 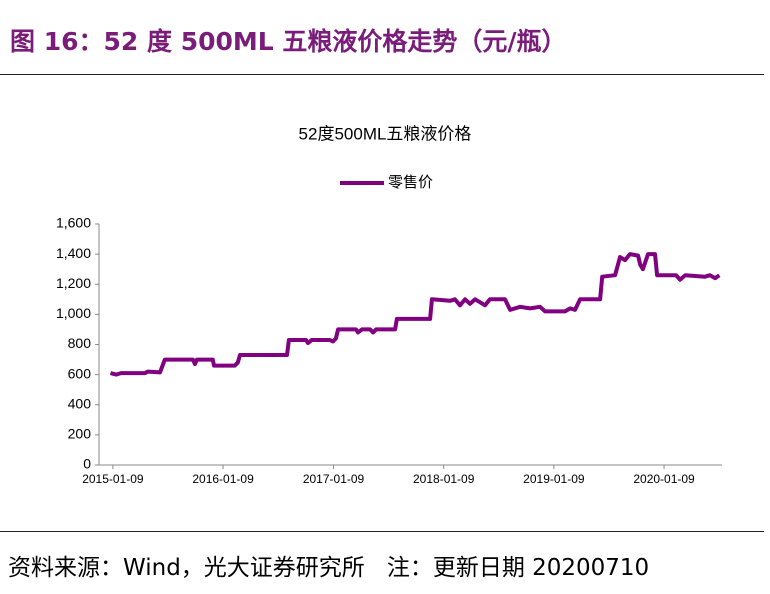 I want to click on note: 注：更新日期 20200710, so click(x=518, y=568).